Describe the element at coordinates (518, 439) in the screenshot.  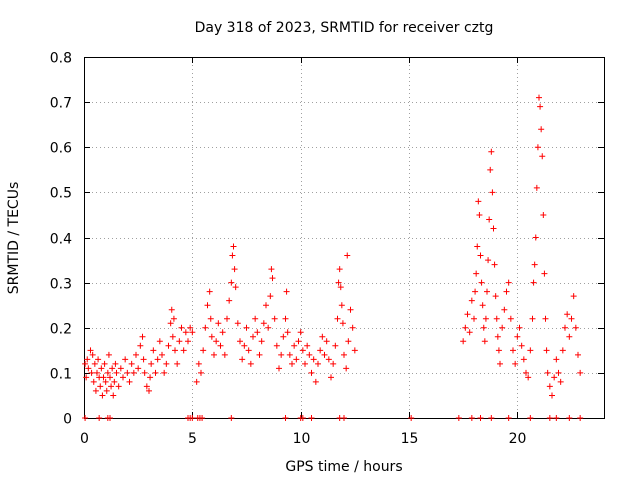
I see `x-tick-label: 20` at that location.